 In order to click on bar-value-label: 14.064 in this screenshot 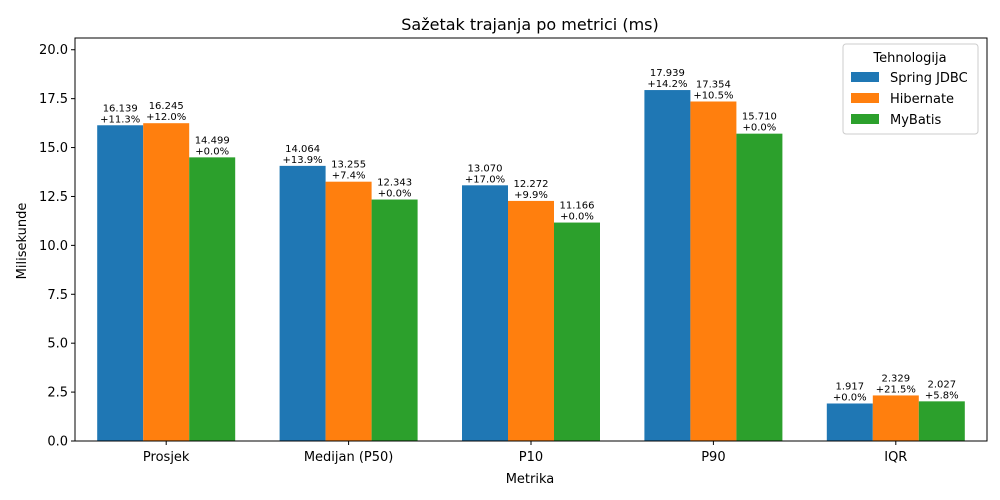, I will do `click(302, 149)`.